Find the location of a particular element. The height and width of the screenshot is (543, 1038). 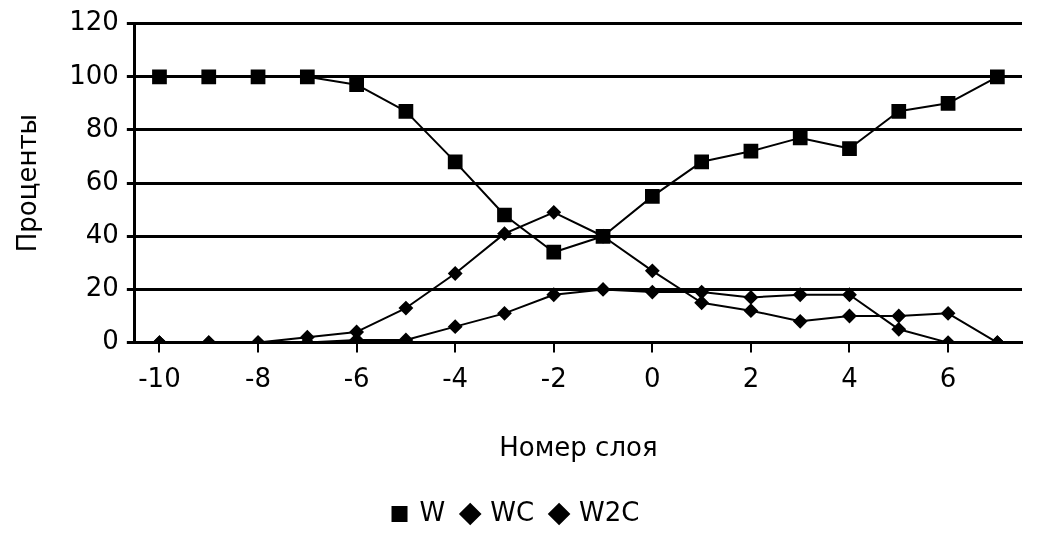

x-axis-title: Номер слоя is located at coordinates (578, 447).